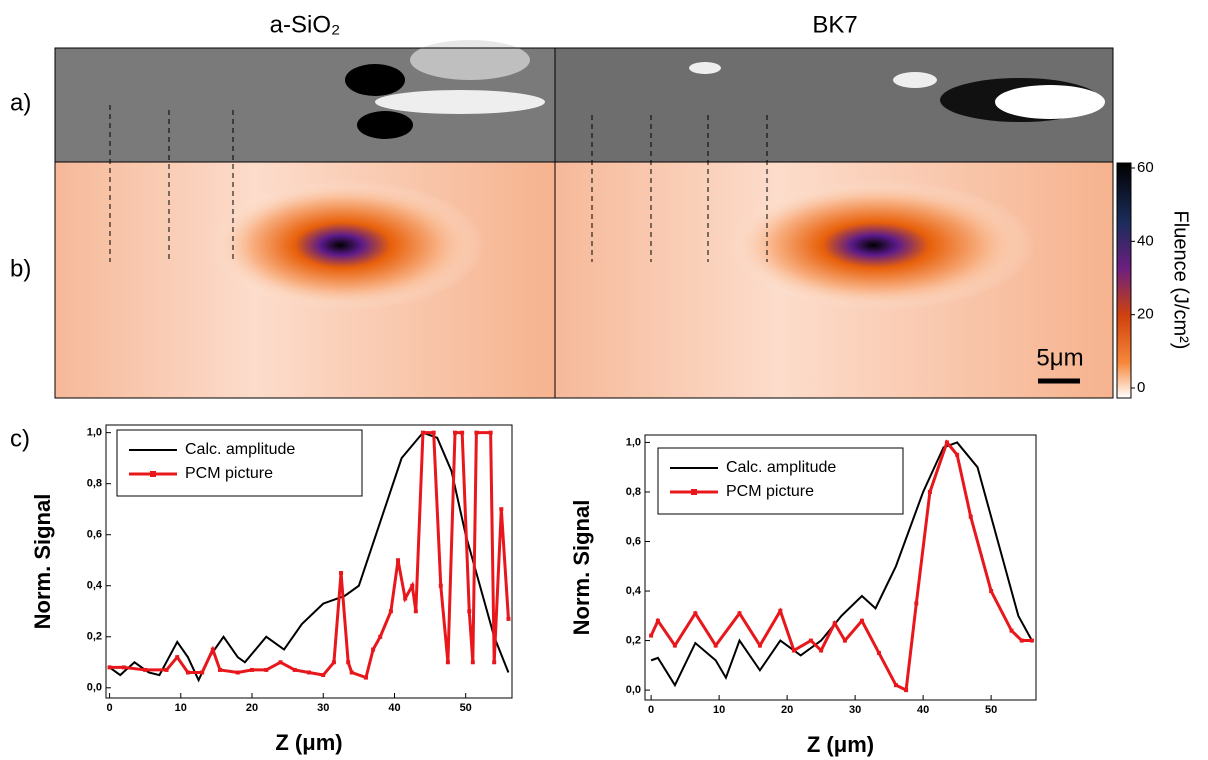  I want to click on y-tick-label: 0,8, so click(633, 492).